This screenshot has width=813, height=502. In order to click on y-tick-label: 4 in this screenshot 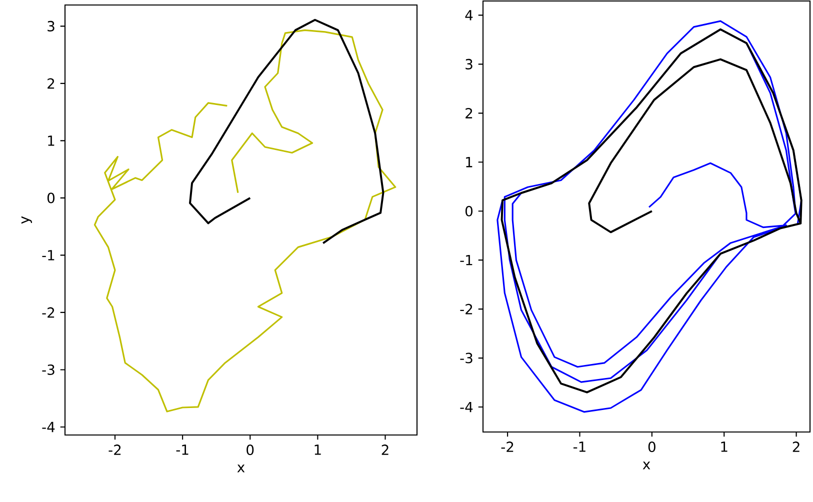, I will do `click(469, 15)`.